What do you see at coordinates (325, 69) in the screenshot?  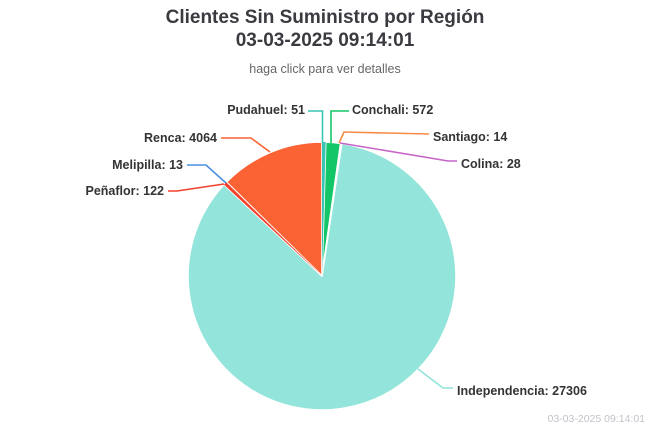 I see `chart-subtitle: haga click para ver detalles` at bounding box center [325, 69].